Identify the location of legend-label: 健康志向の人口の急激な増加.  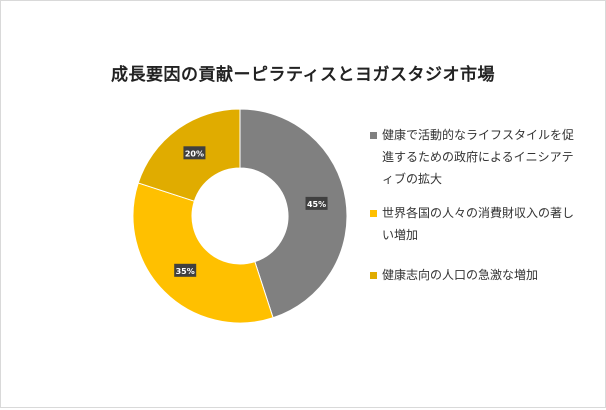
(460, 275).